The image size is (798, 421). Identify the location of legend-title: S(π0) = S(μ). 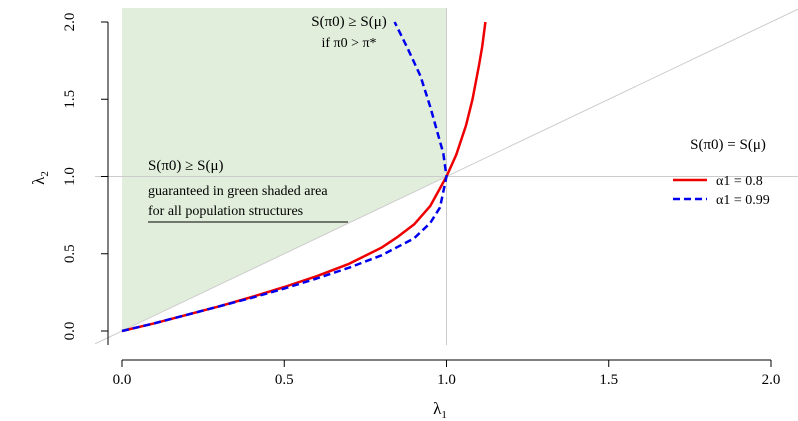
(728, 145).